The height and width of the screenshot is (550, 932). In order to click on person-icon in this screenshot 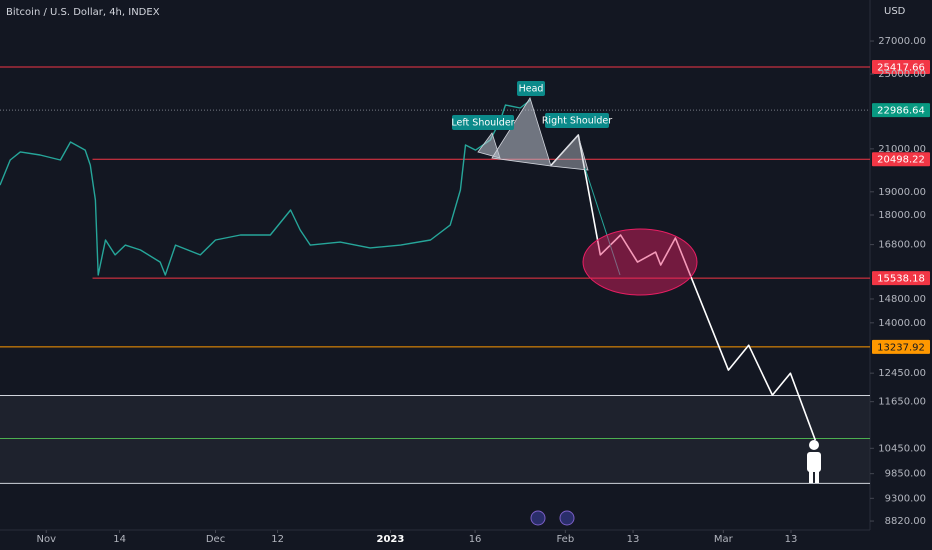, I will do `click(814, 461)`.